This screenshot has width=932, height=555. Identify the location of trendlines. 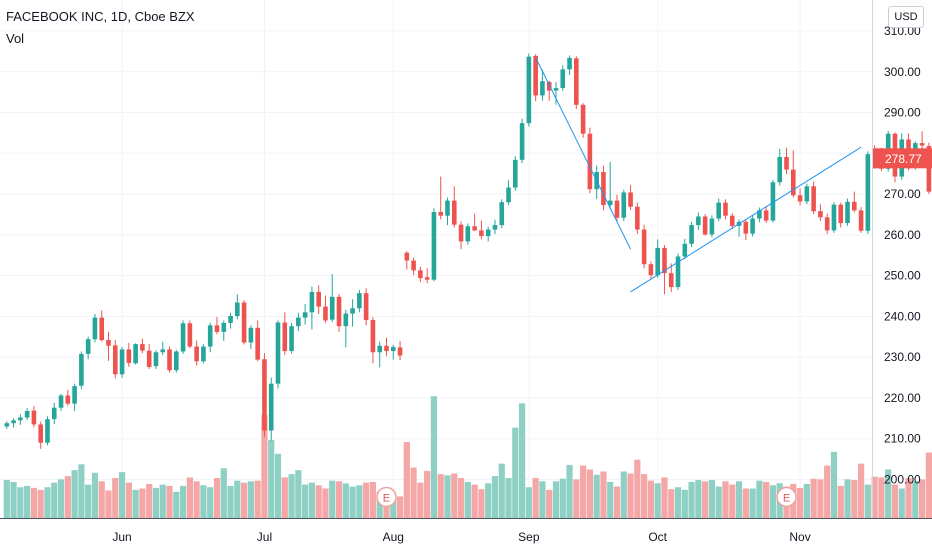
(698, 175).